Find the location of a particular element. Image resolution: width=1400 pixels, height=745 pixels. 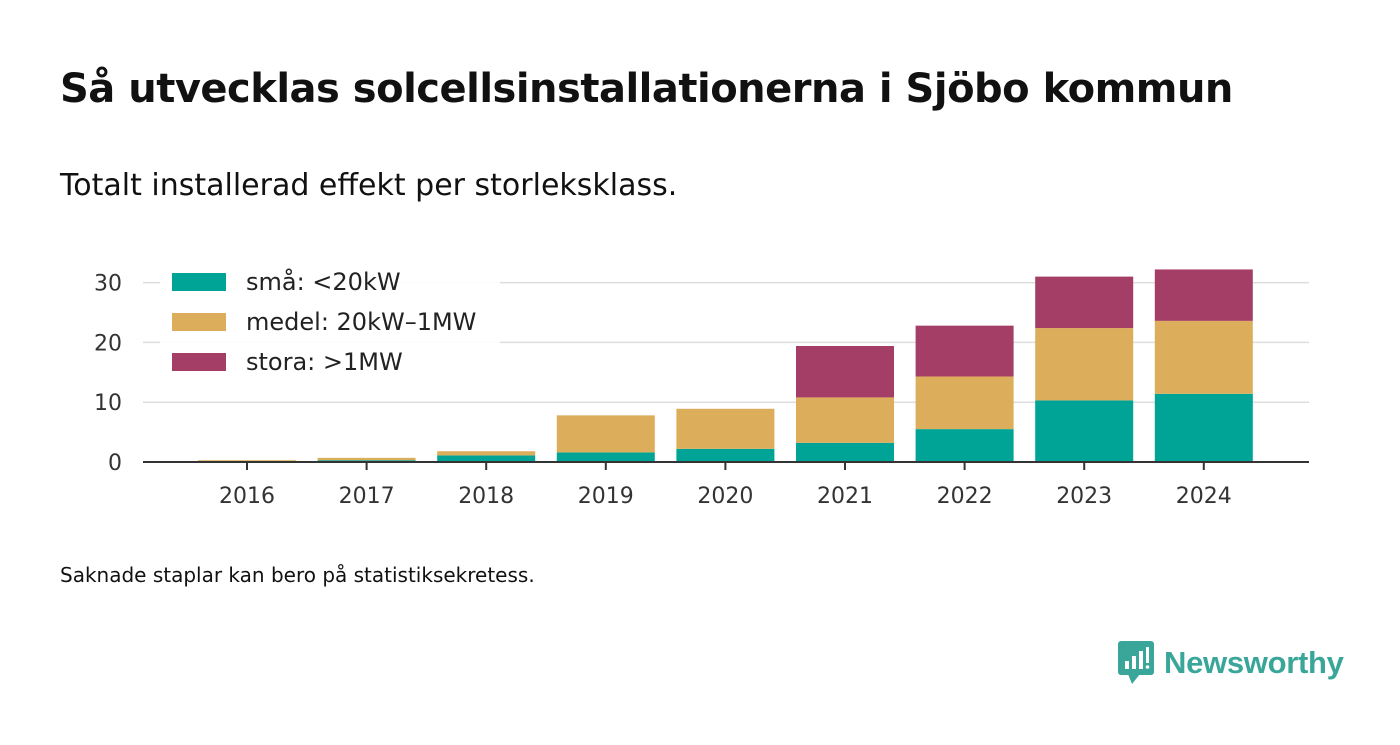

x-tick-label: 2019 is located at coordinates (606, 496).